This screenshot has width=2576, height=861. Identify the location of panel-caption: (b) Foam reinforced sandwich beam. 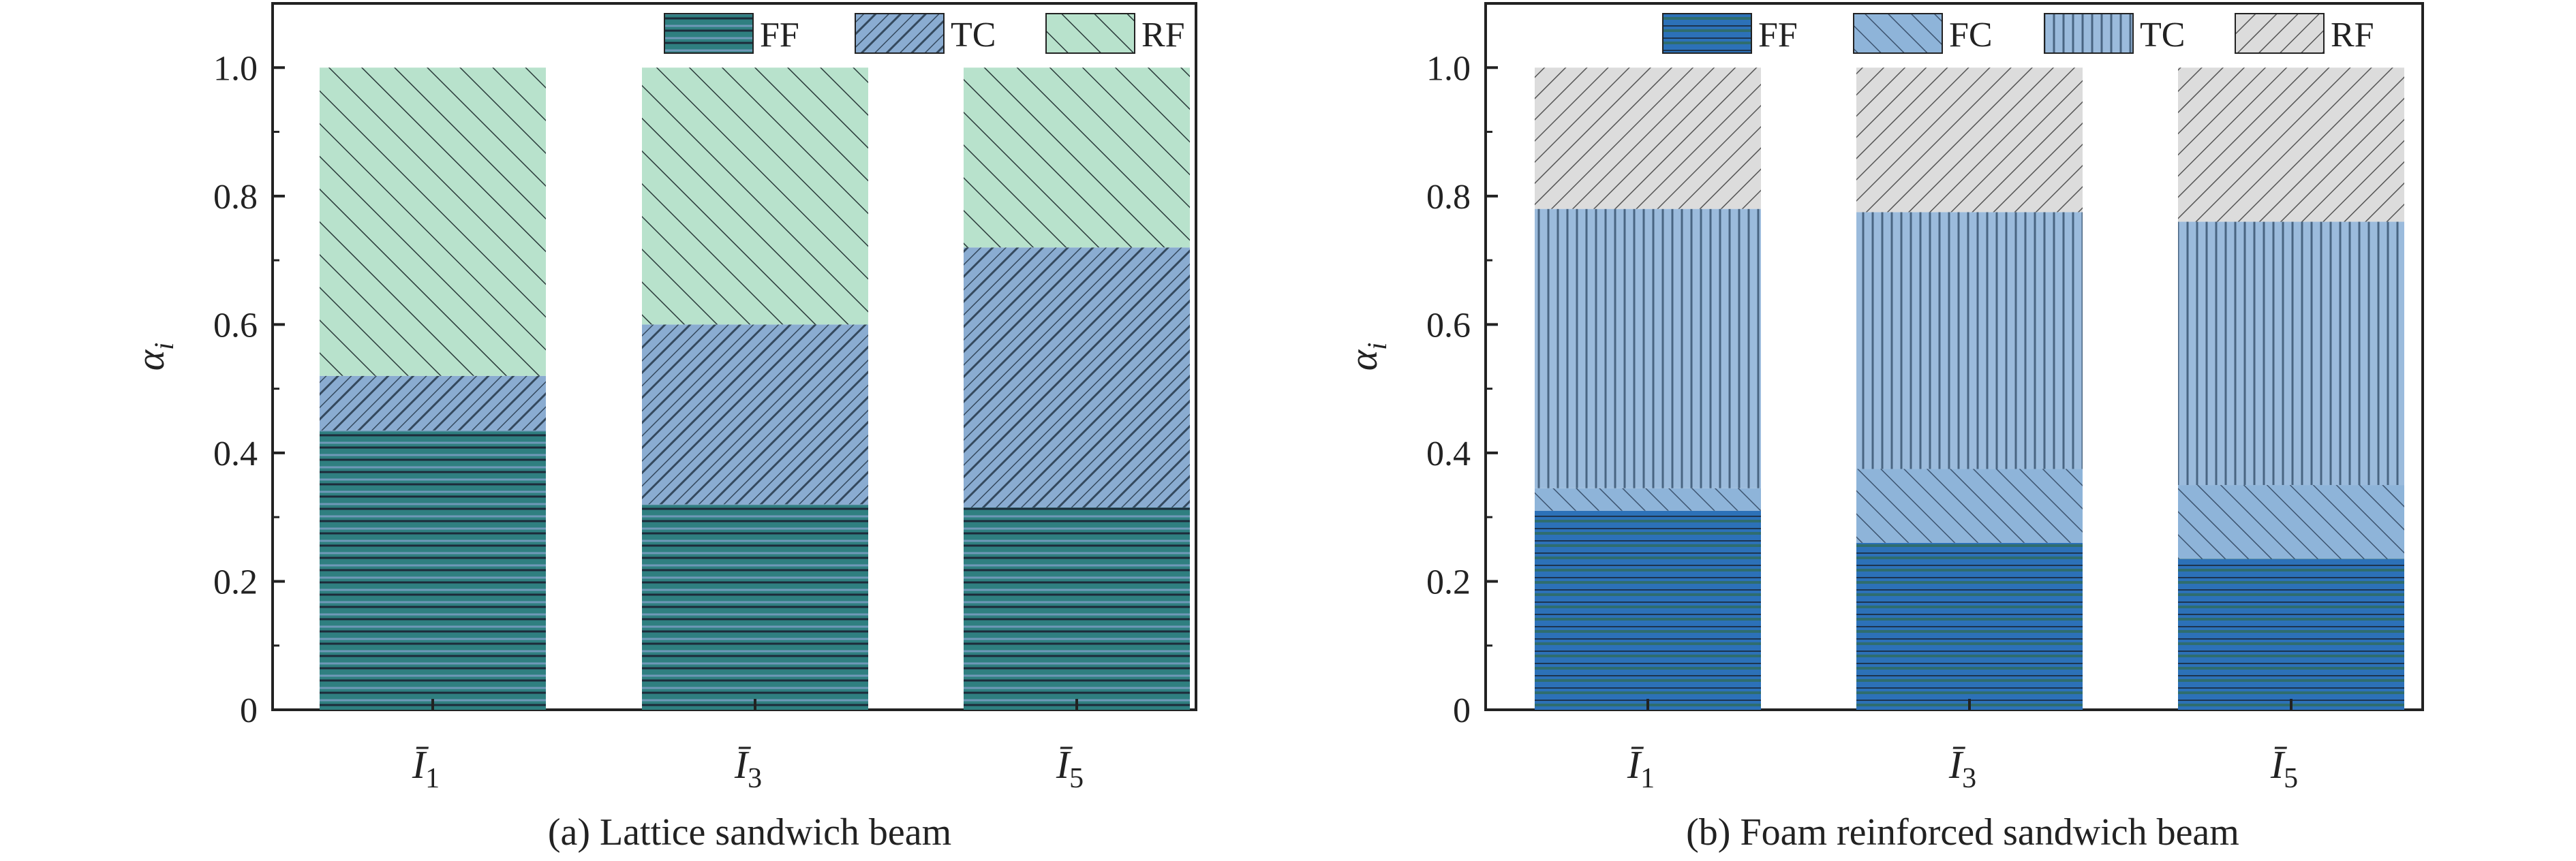
(1963, 832).